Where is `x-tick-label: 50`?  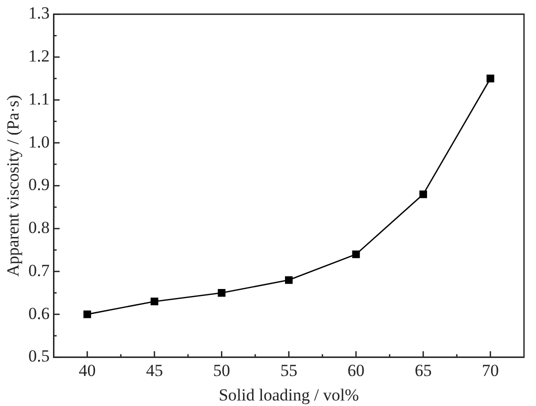
x-tick-label: 50 is located at coordinates (221, 370).